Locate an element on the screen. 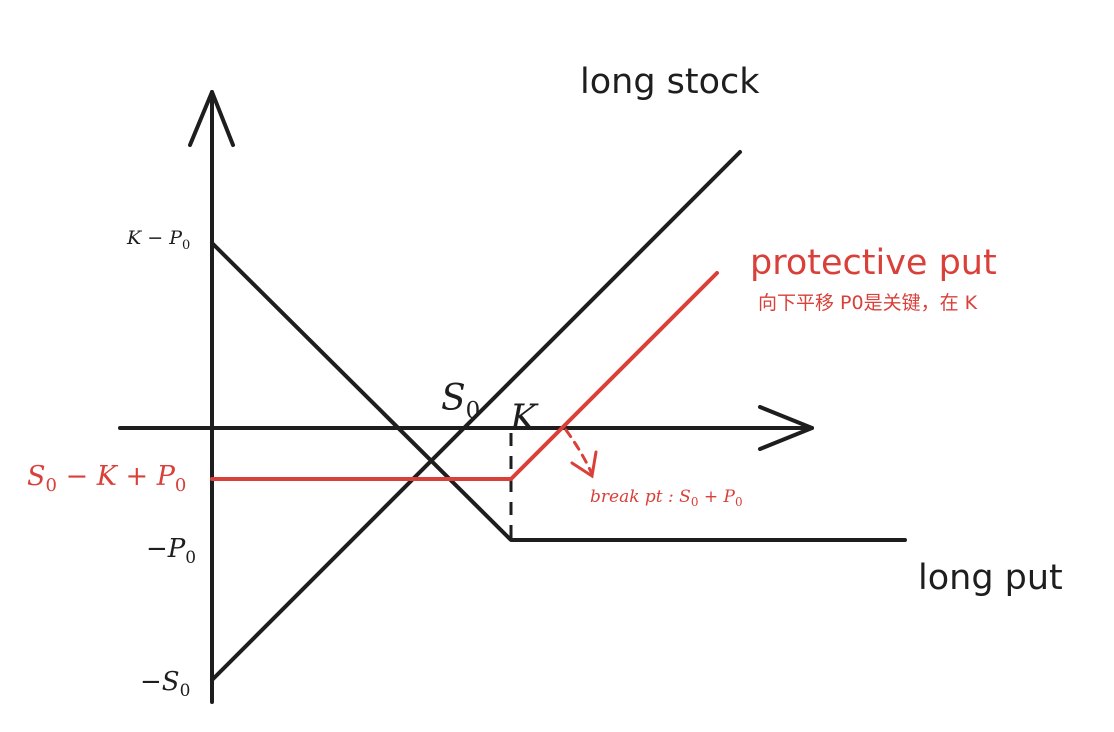 This screenshot has height=732, width=1114. protective-put-note: 向下平移 P0是关键，在 K is located at coordinates (868, 303).